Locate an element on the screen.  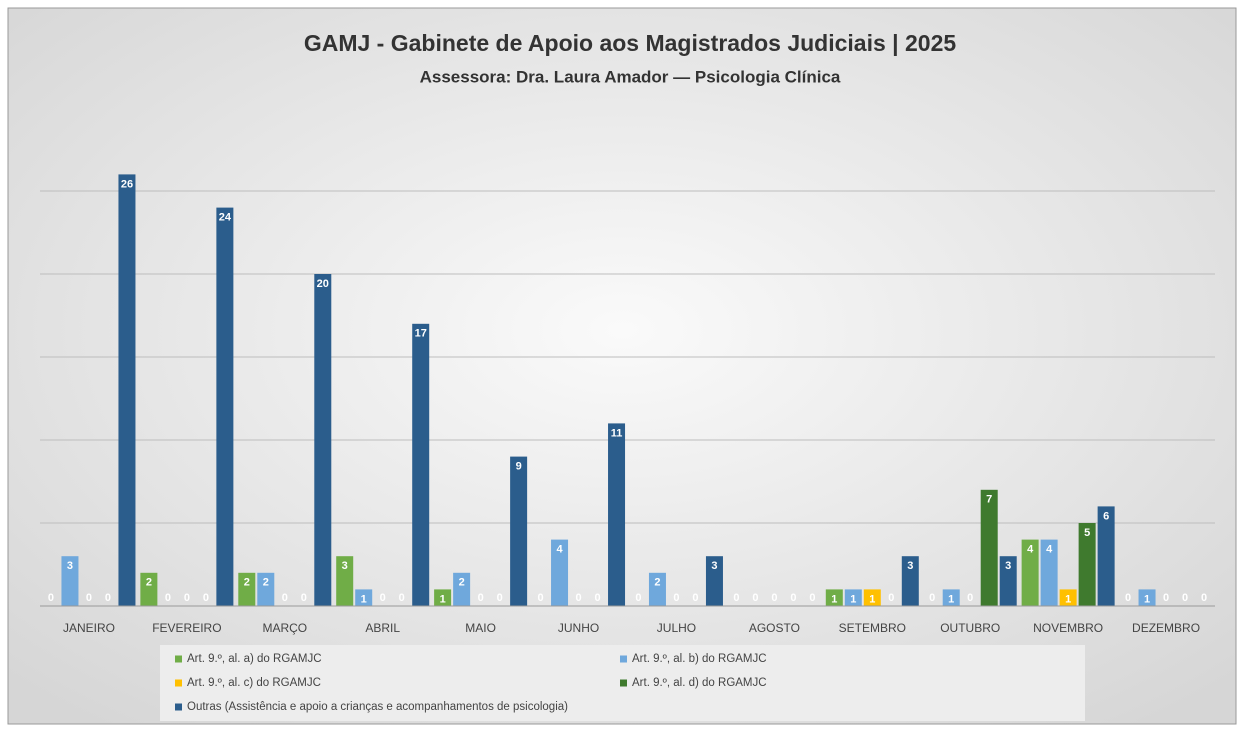
x-tick-label: NOVEMBRO is located at coordinates (1068, 628).